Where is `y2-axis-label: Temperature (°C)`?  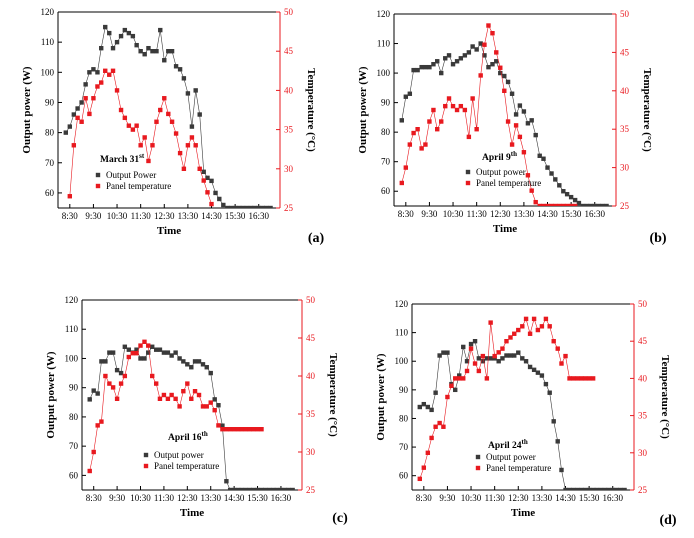
y2-axis-label: Temperature (°C) is located at coordinates (311, 110).